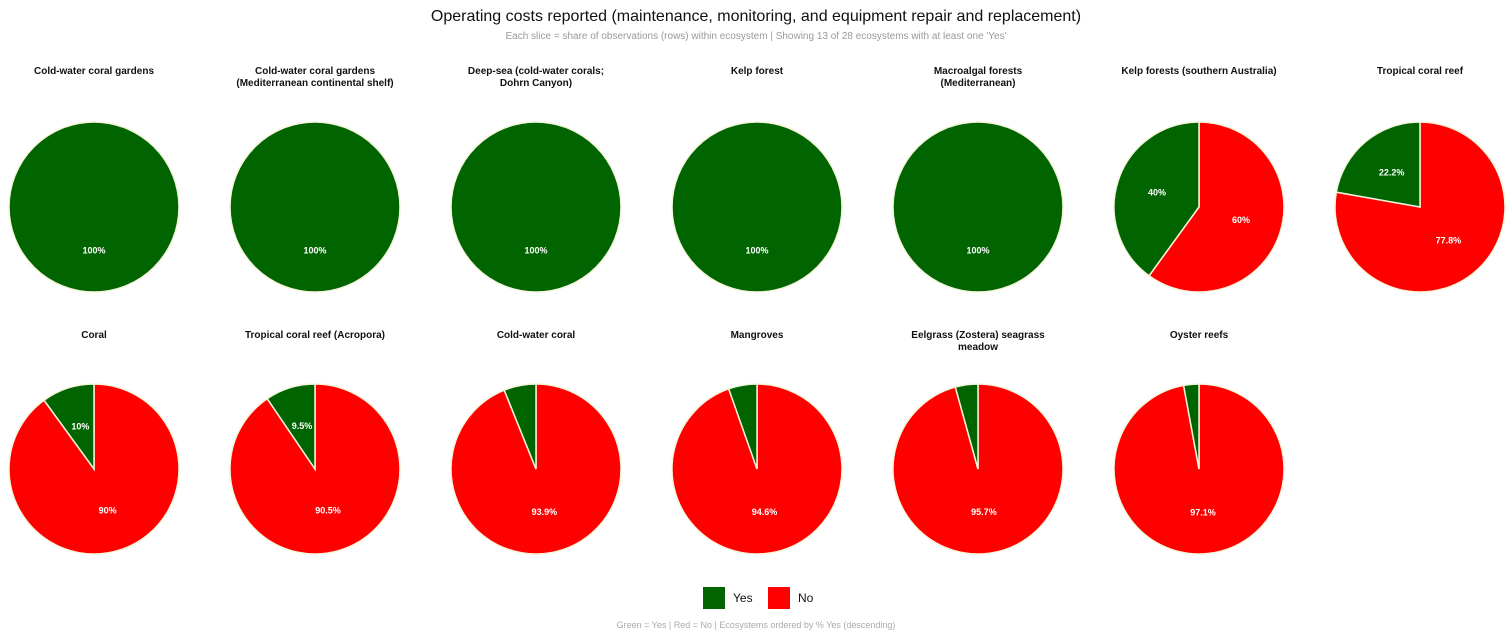 This screenshot has height=634, width=1512. I want to click on pie-title: Cold-water coral, so click(536, 335).